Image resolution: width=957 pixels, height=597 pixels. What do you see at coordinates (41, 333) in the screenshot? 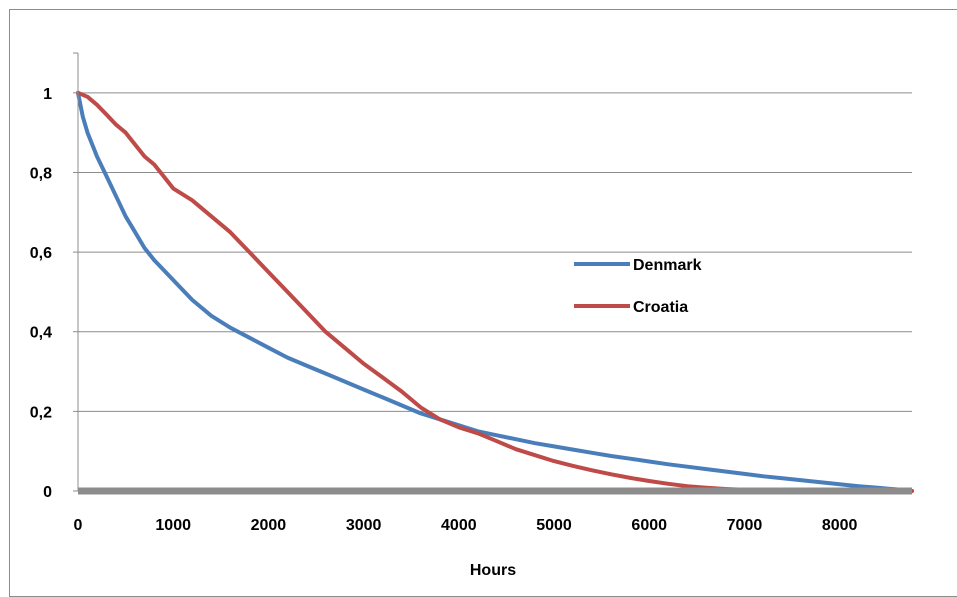
I see `y-tick-label: 0,4` at bounding box center [41, 333].